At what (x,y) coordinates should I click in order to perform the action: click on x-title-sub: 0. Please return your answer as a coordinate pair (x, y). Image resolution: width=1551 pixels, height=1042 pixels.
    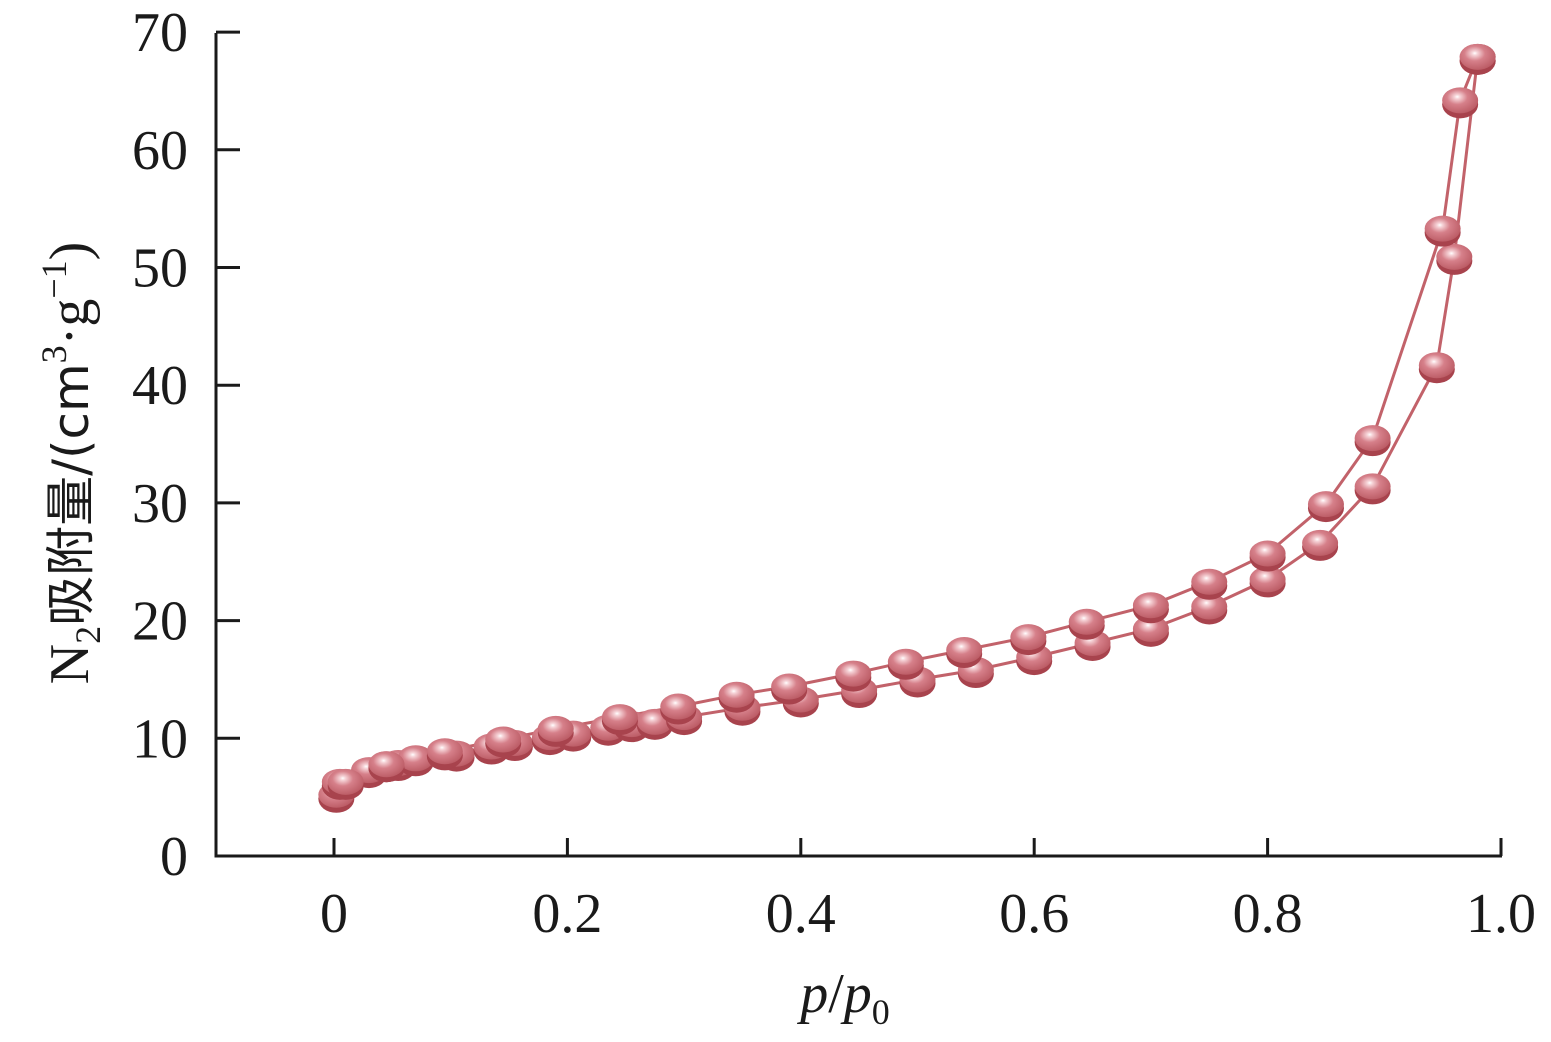
    Looking at the image, I should click on (881, 1012).